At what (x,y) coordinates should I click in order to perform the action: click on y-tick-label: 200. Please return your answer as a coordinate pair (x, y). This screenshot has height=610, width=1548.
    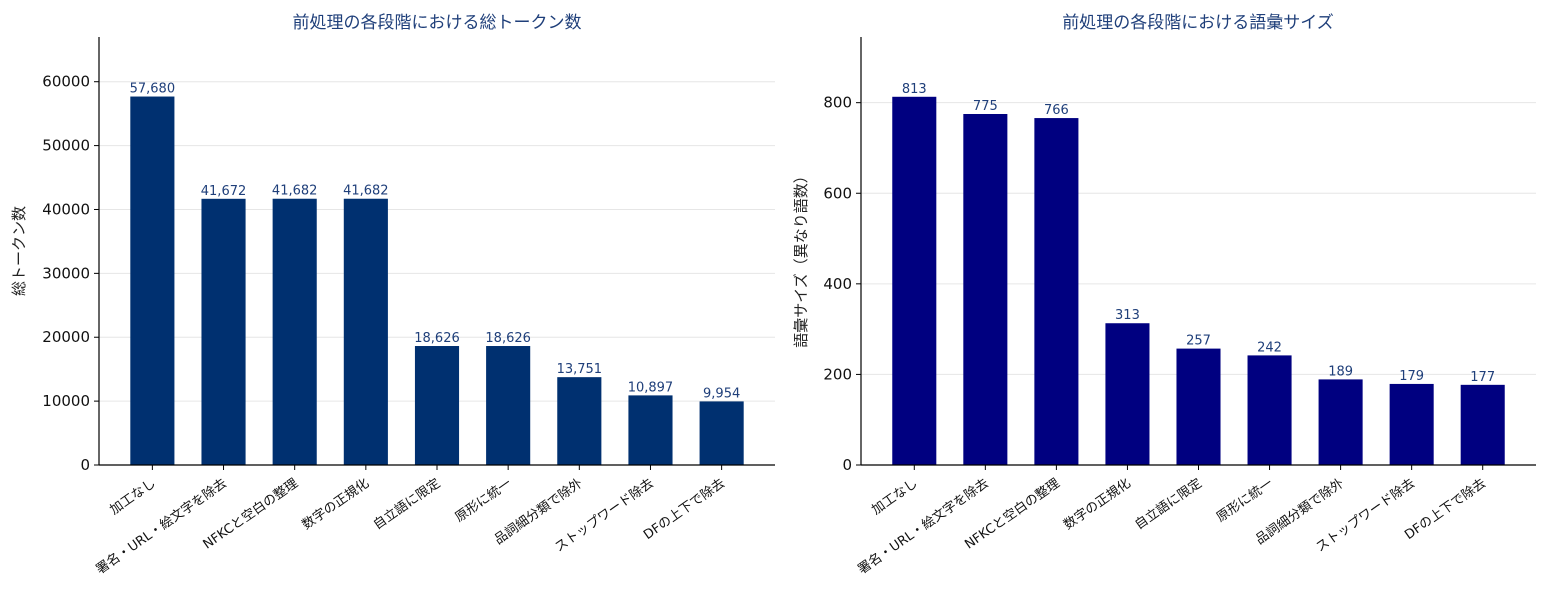
    Looking at the image, I should click on (837, 374).